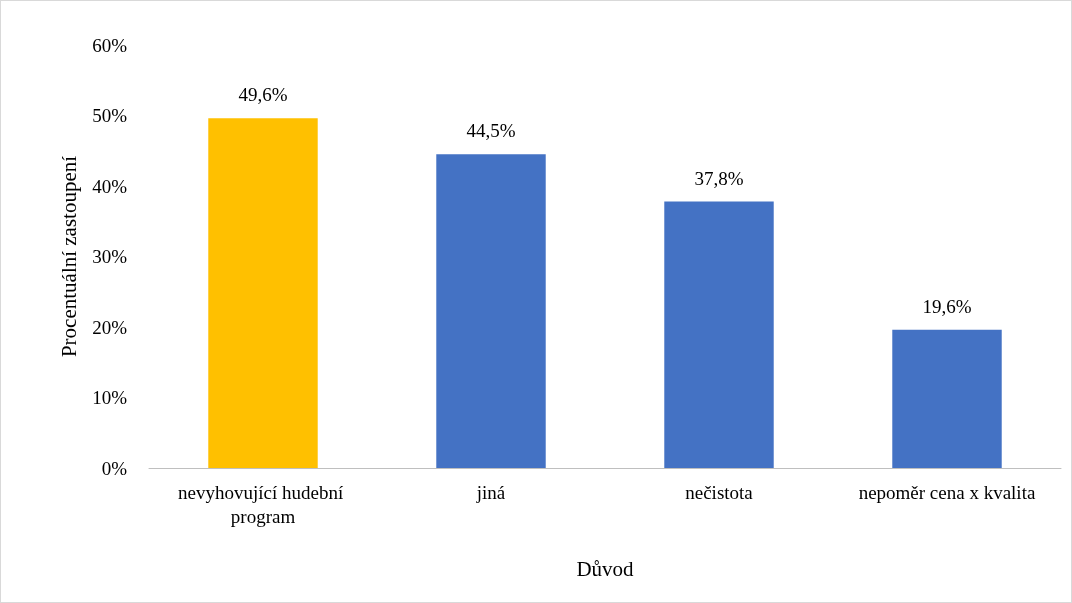 The height and width of the screenshot is (603, 1072). I want to click on x-axis-title: Důvod, so click(605, 568).